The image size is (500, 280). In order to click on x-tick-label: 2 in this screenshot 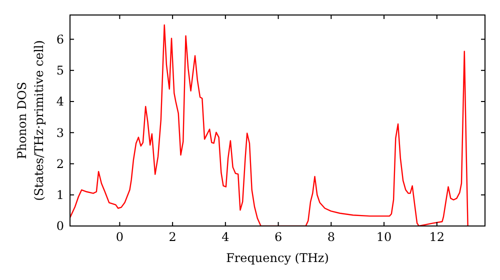, I will do `click(172, 237)`.